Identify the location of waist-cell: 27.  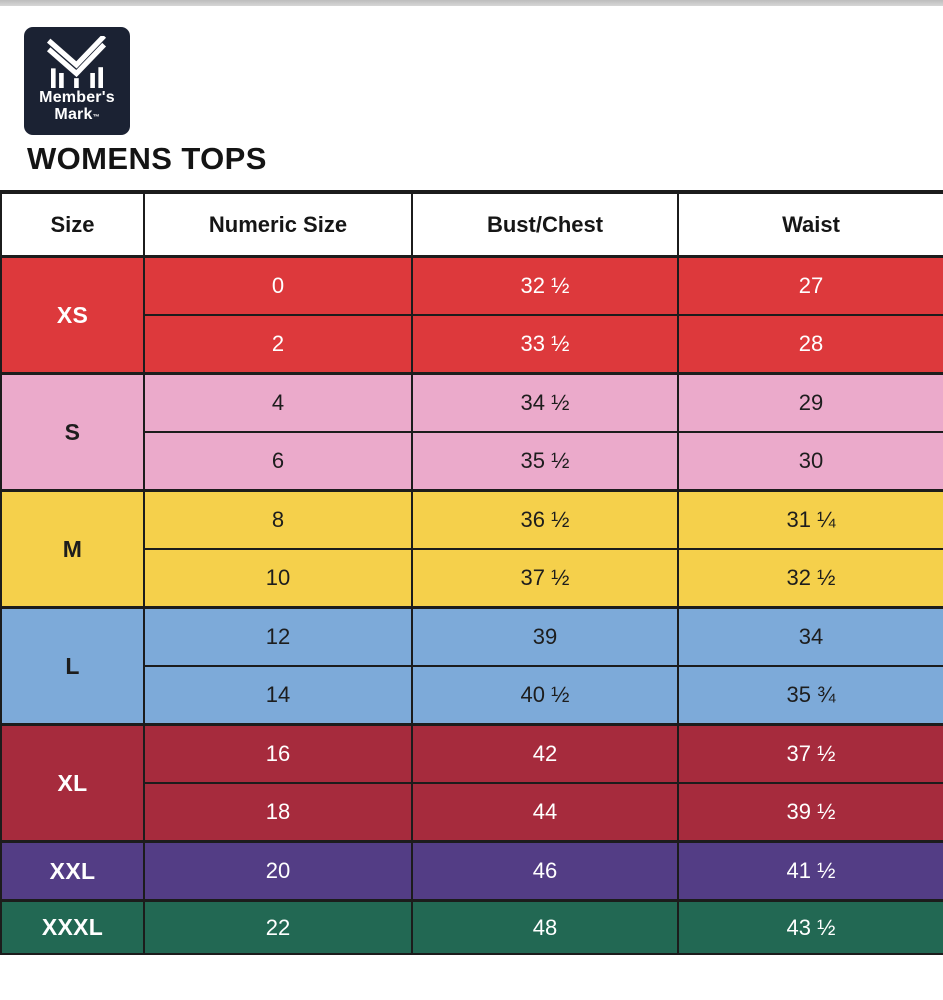
(810, 285).